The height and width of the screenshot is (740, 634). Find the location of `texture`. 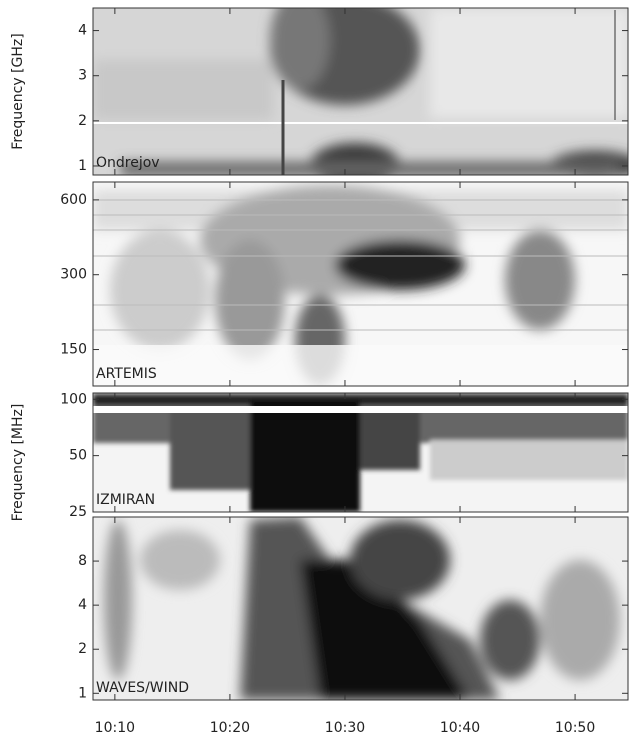

texture is located at coordinates (360, 452).